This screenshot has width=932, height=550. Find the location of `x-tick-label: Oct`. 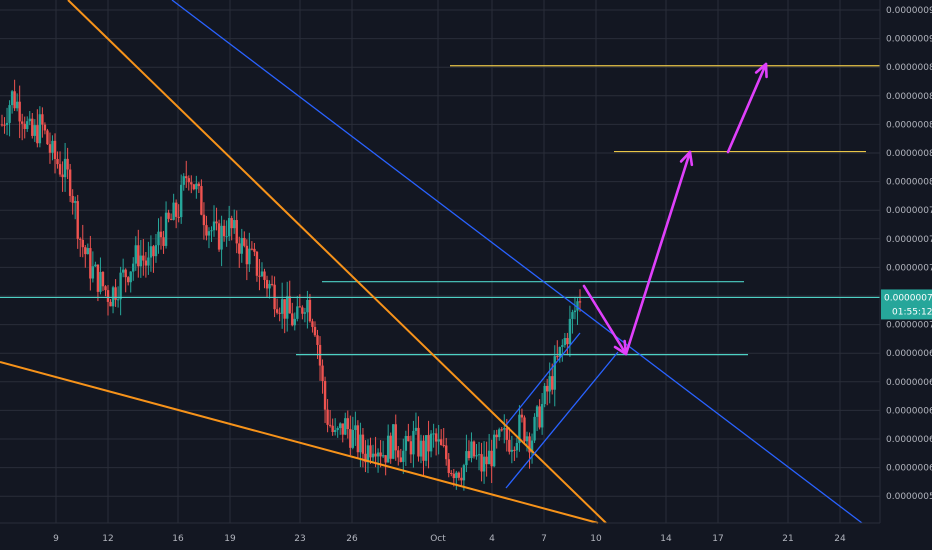

x-tick-label: Oct is located at coordinates (438, 539).